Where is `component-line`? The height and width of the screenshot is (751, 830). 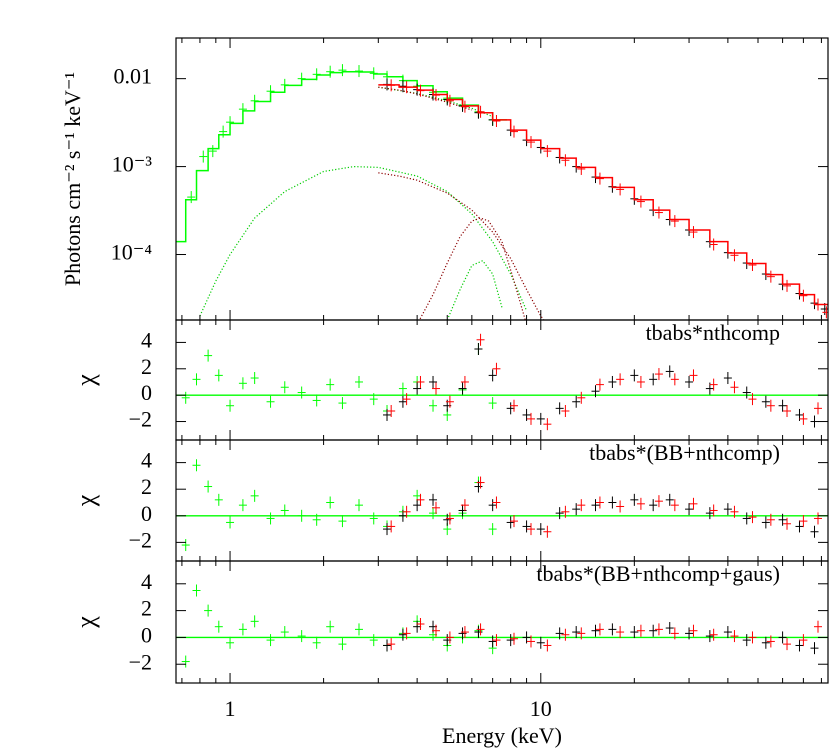 component-line is located at coordinates (472, 268).